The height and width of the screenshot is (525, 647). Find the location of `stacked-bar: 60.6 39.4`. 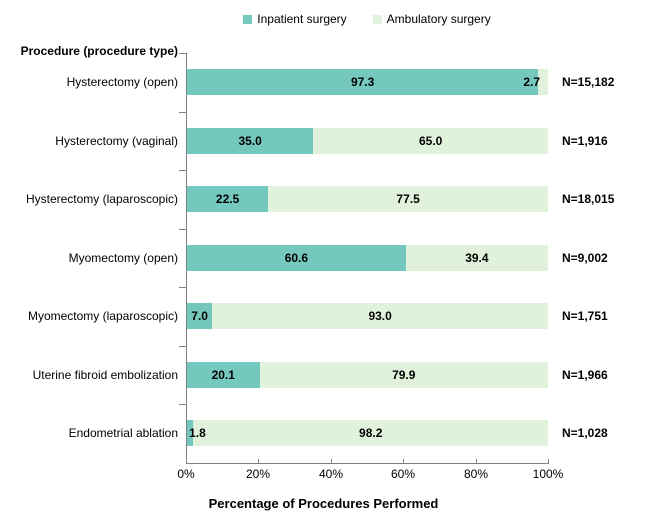

stacked-bar: 60.6 39.4 is located at coordinates (367, 258).